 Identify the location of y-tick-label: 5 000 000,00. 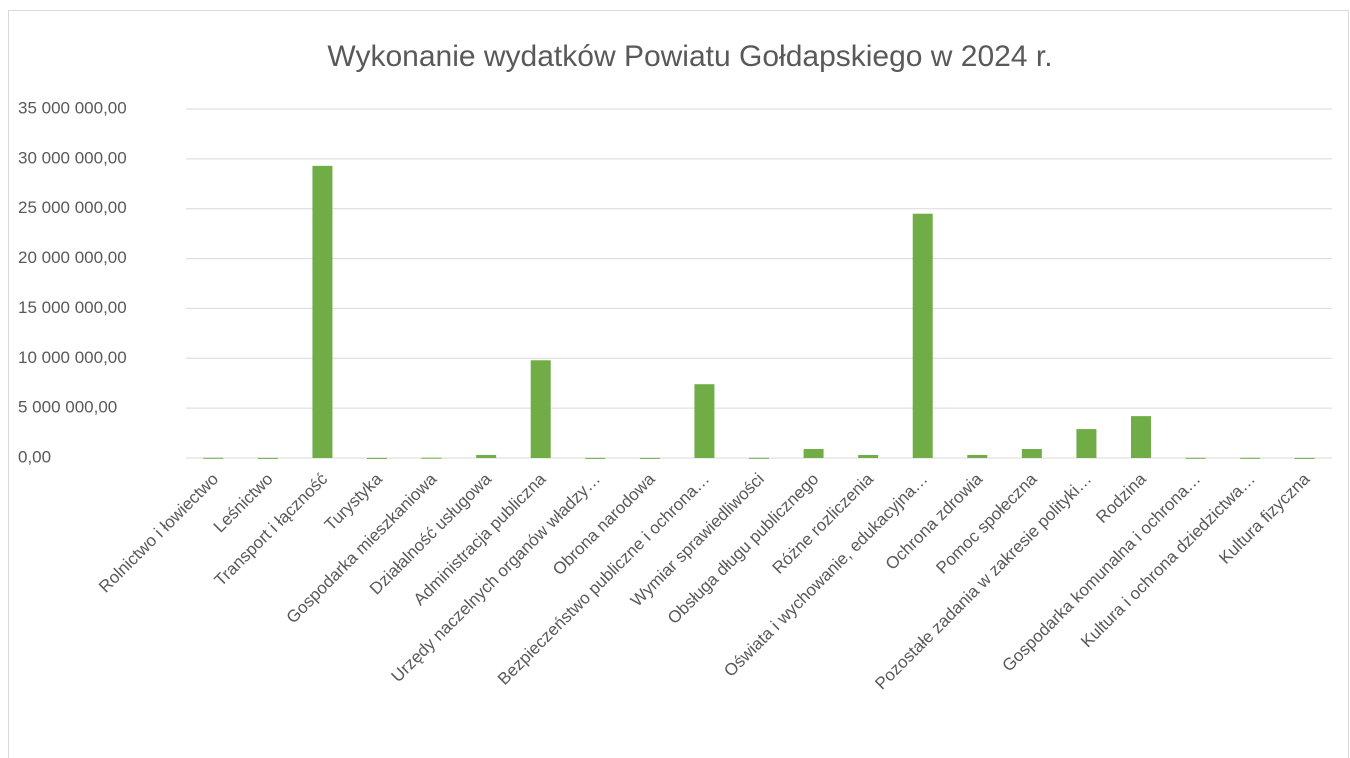
(67, 407).